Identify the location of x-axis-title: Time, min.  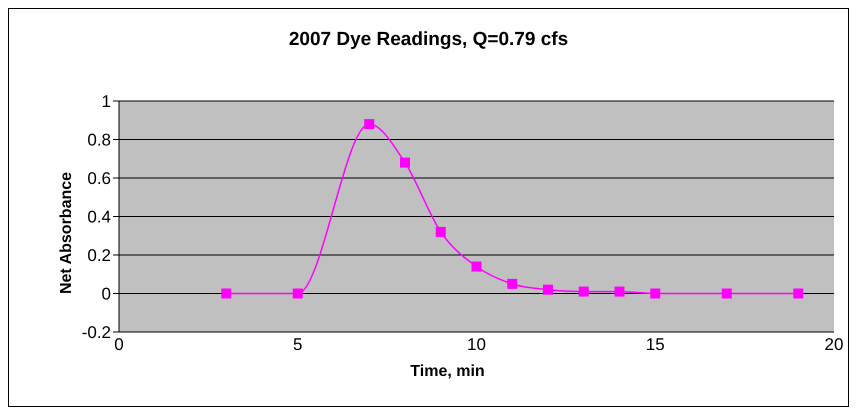
(447, 372).